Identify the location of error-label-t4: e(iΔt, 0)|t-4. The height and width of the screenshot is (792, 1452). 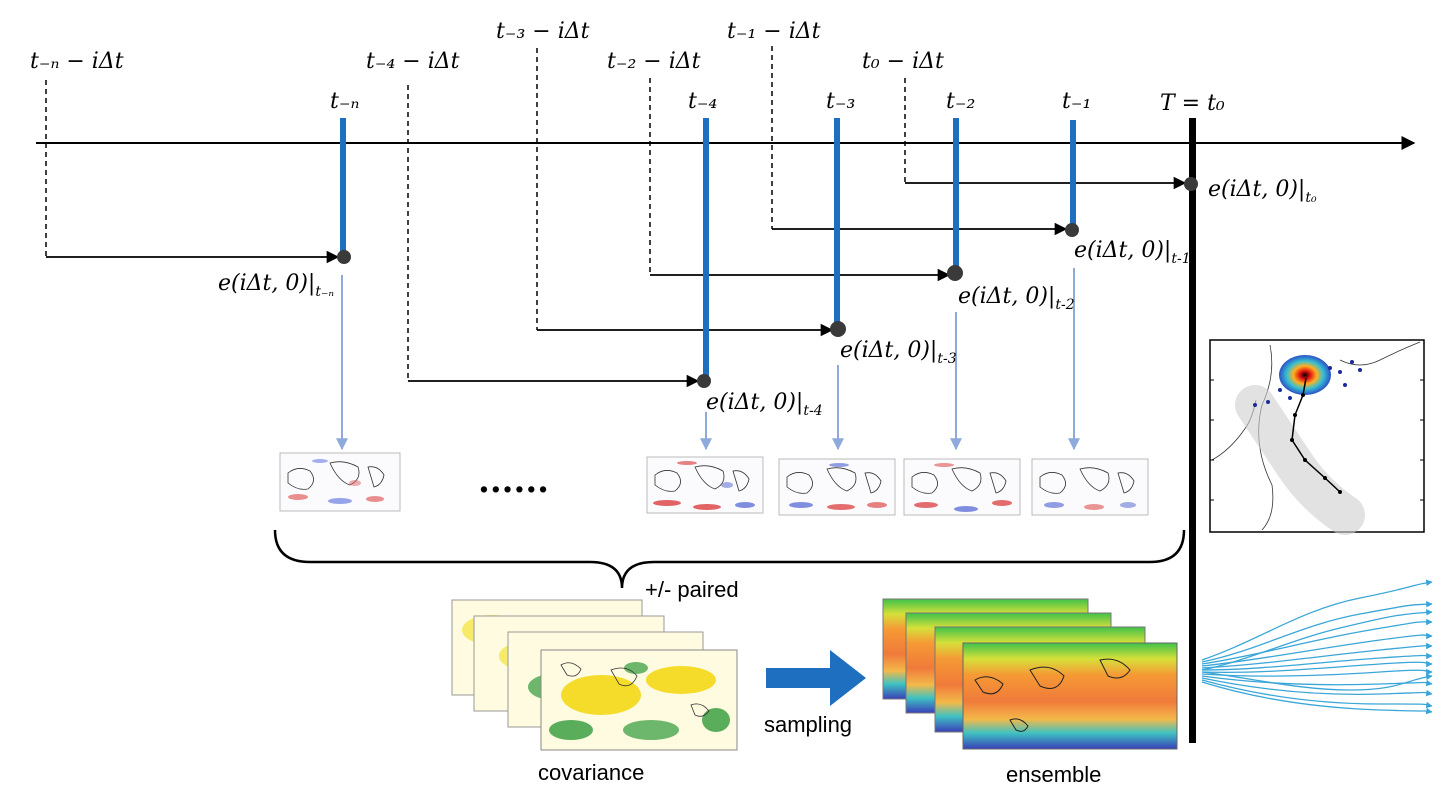
(764, 404).